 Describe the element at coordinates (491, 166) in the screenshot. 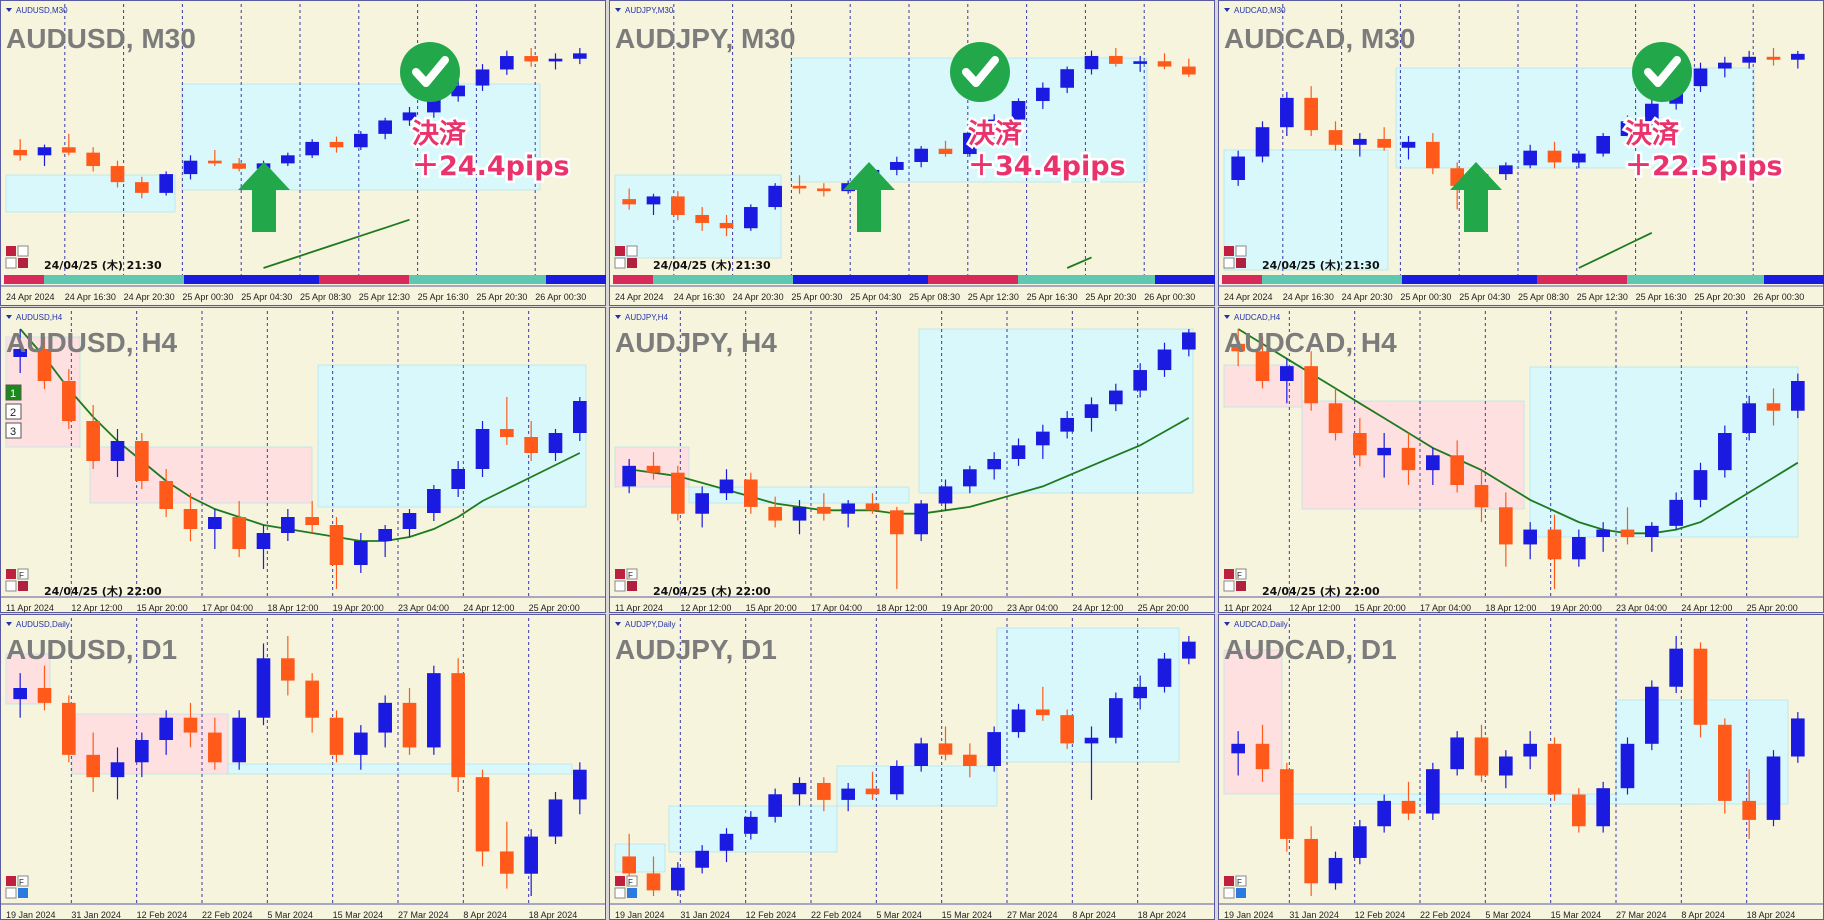

I see `profit-annotation: ＋24.4pips` at that location.